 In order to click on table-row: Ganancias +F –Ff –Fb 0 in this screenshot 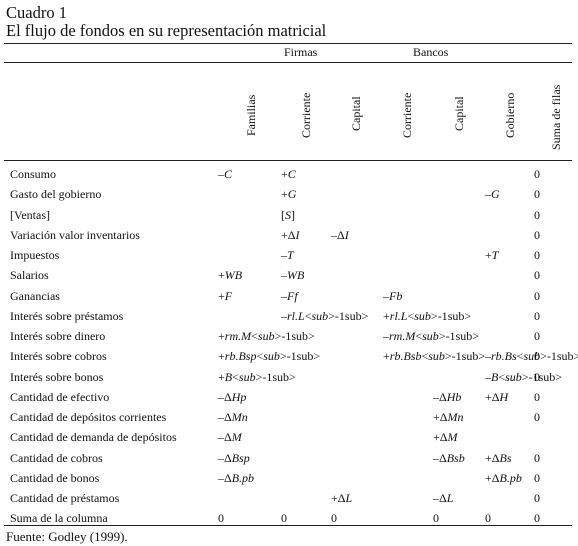, I will do `click(289, 299)`.